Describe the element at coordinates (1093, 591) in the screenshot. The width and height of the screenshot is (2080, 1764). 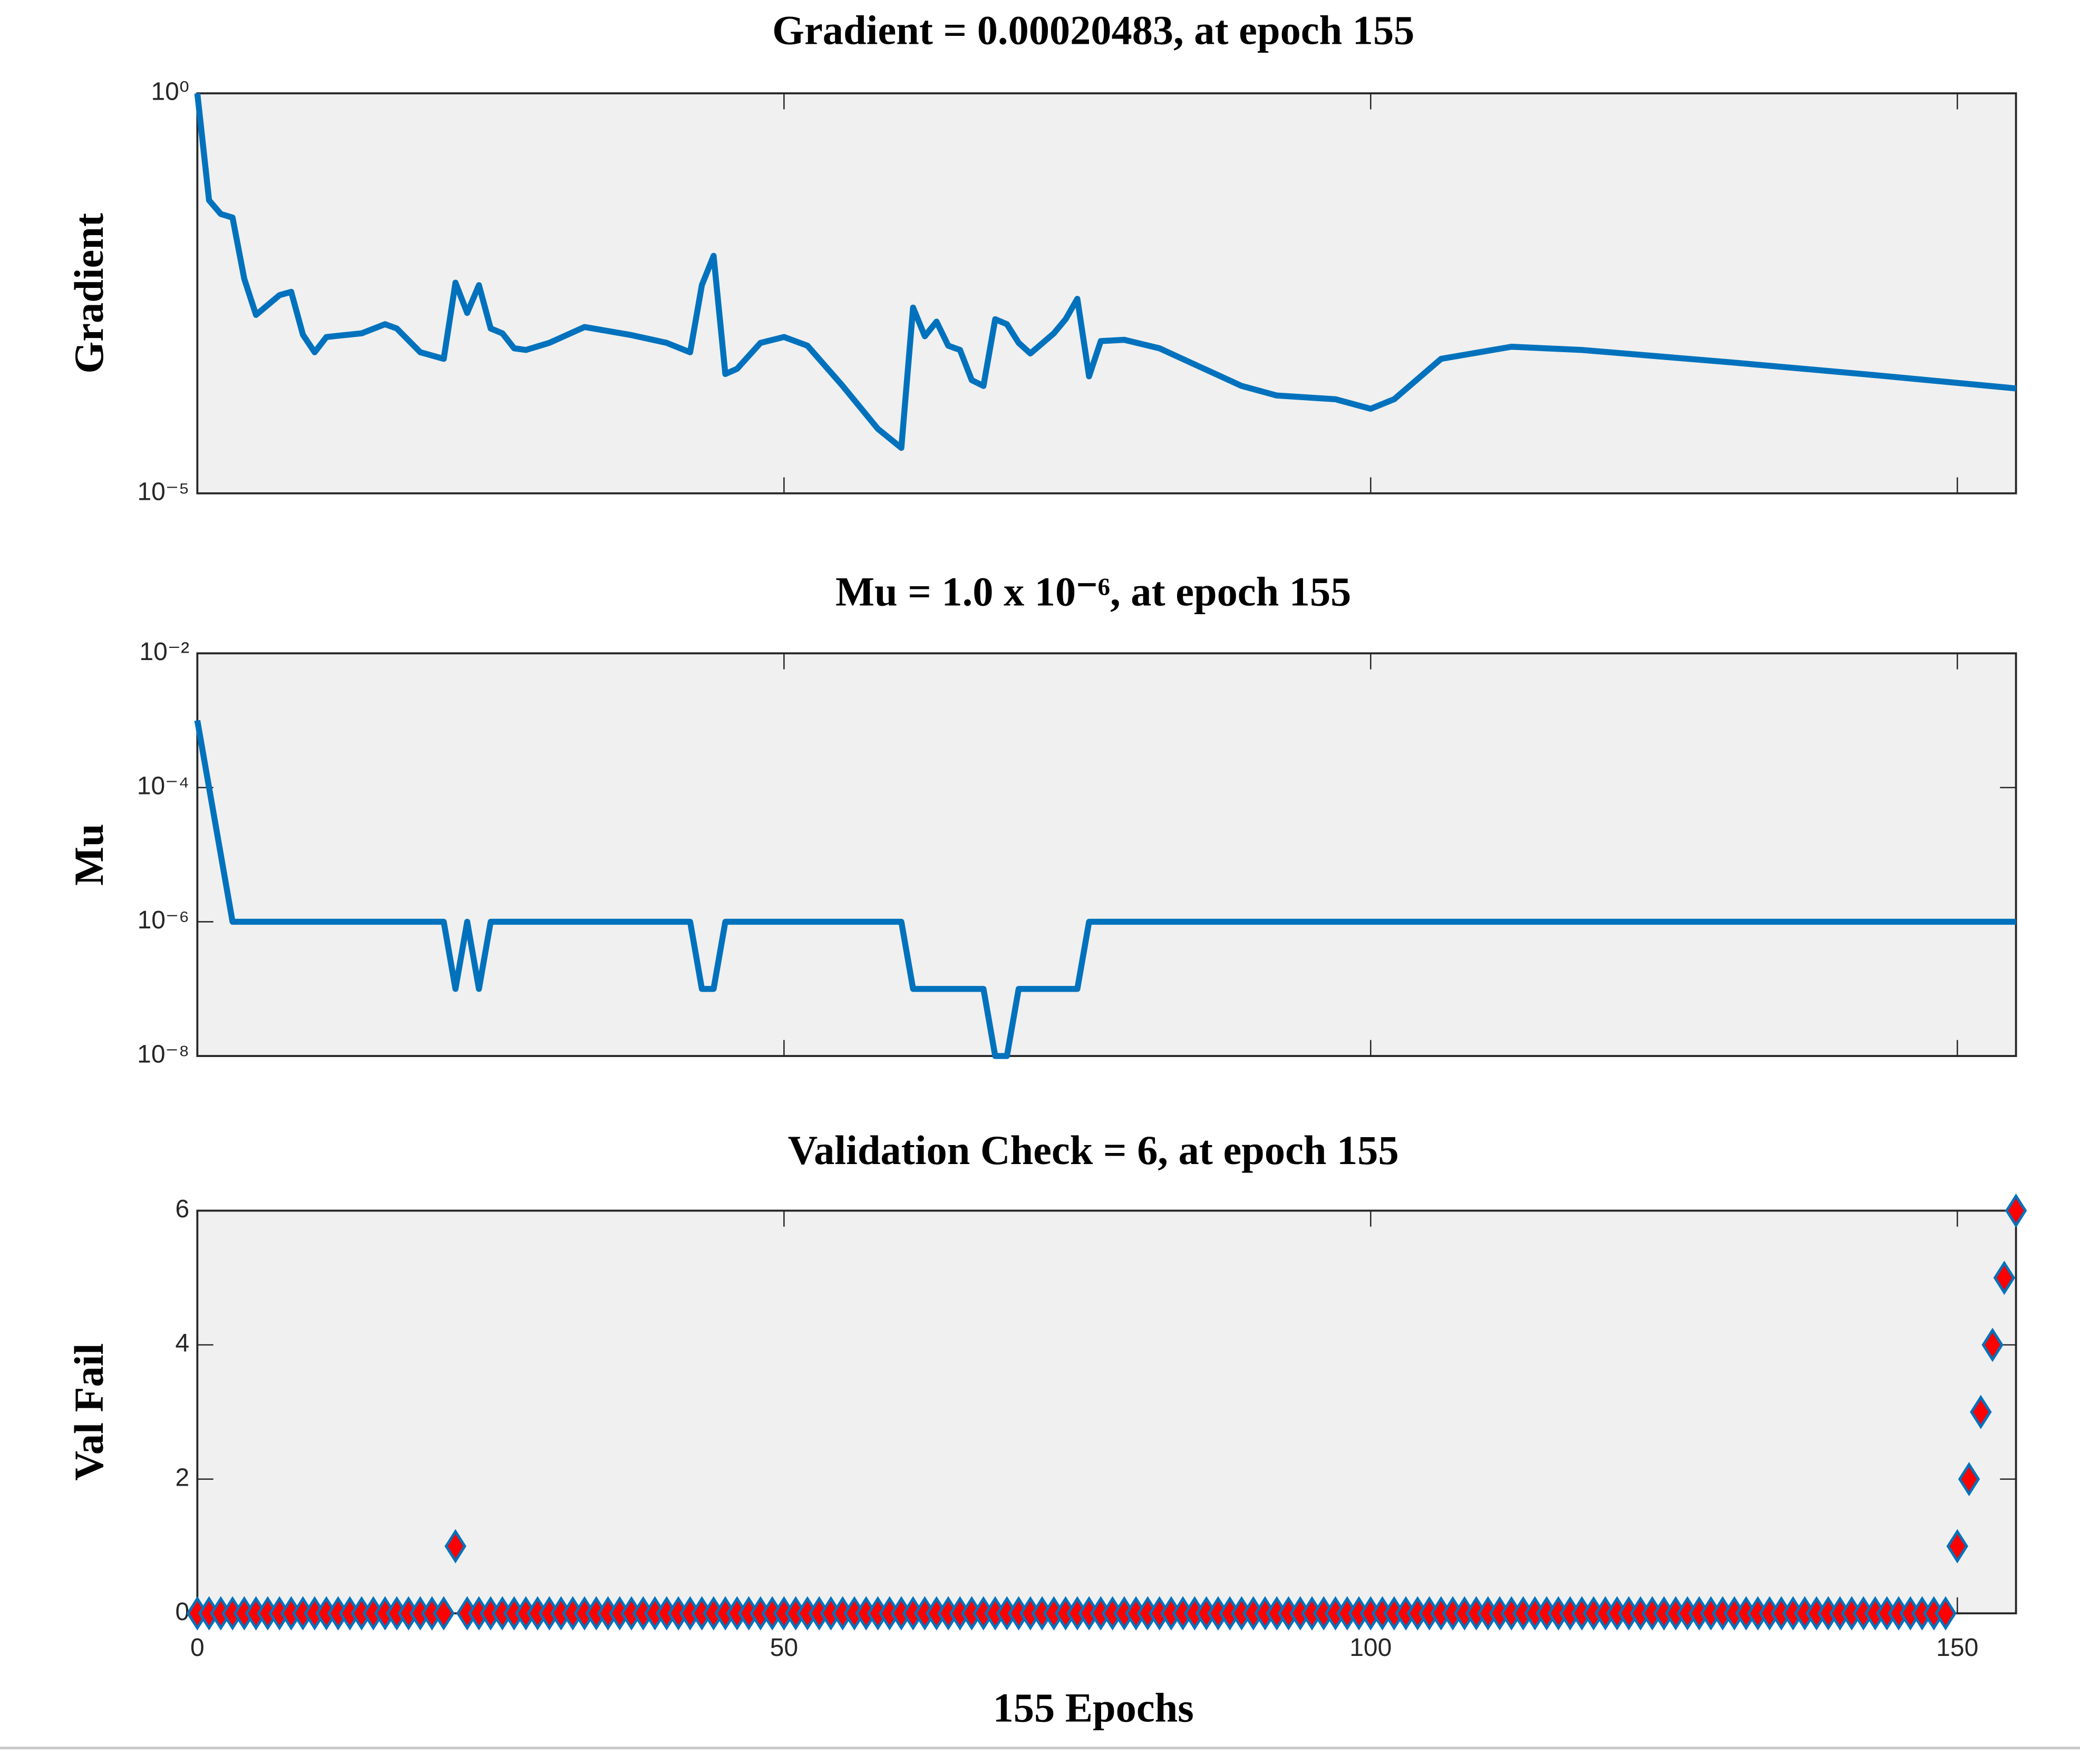
I see `chart-title: Mu = 1.0 x 10⁻⁶, at epoch 155` at that location.